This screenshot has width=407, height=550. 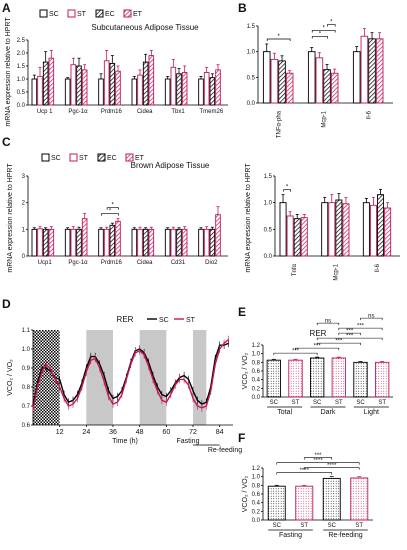 I want to click on panel-a-y-tick-label: 1.0, so click(x=21, y=80).